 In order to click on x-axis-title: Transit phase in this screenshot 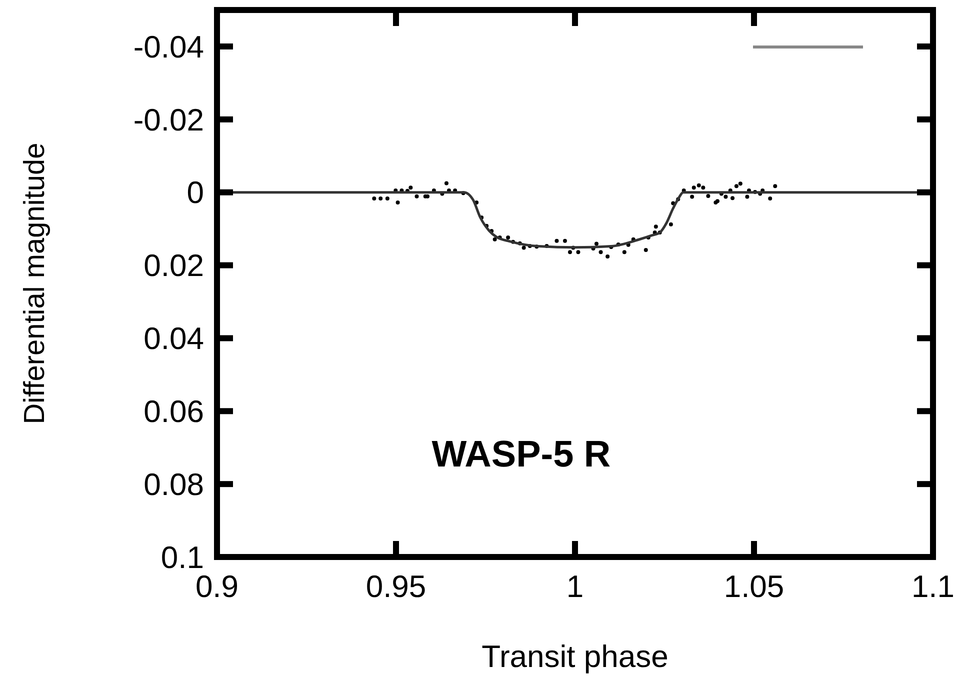, I will do `click(575, 656)`.